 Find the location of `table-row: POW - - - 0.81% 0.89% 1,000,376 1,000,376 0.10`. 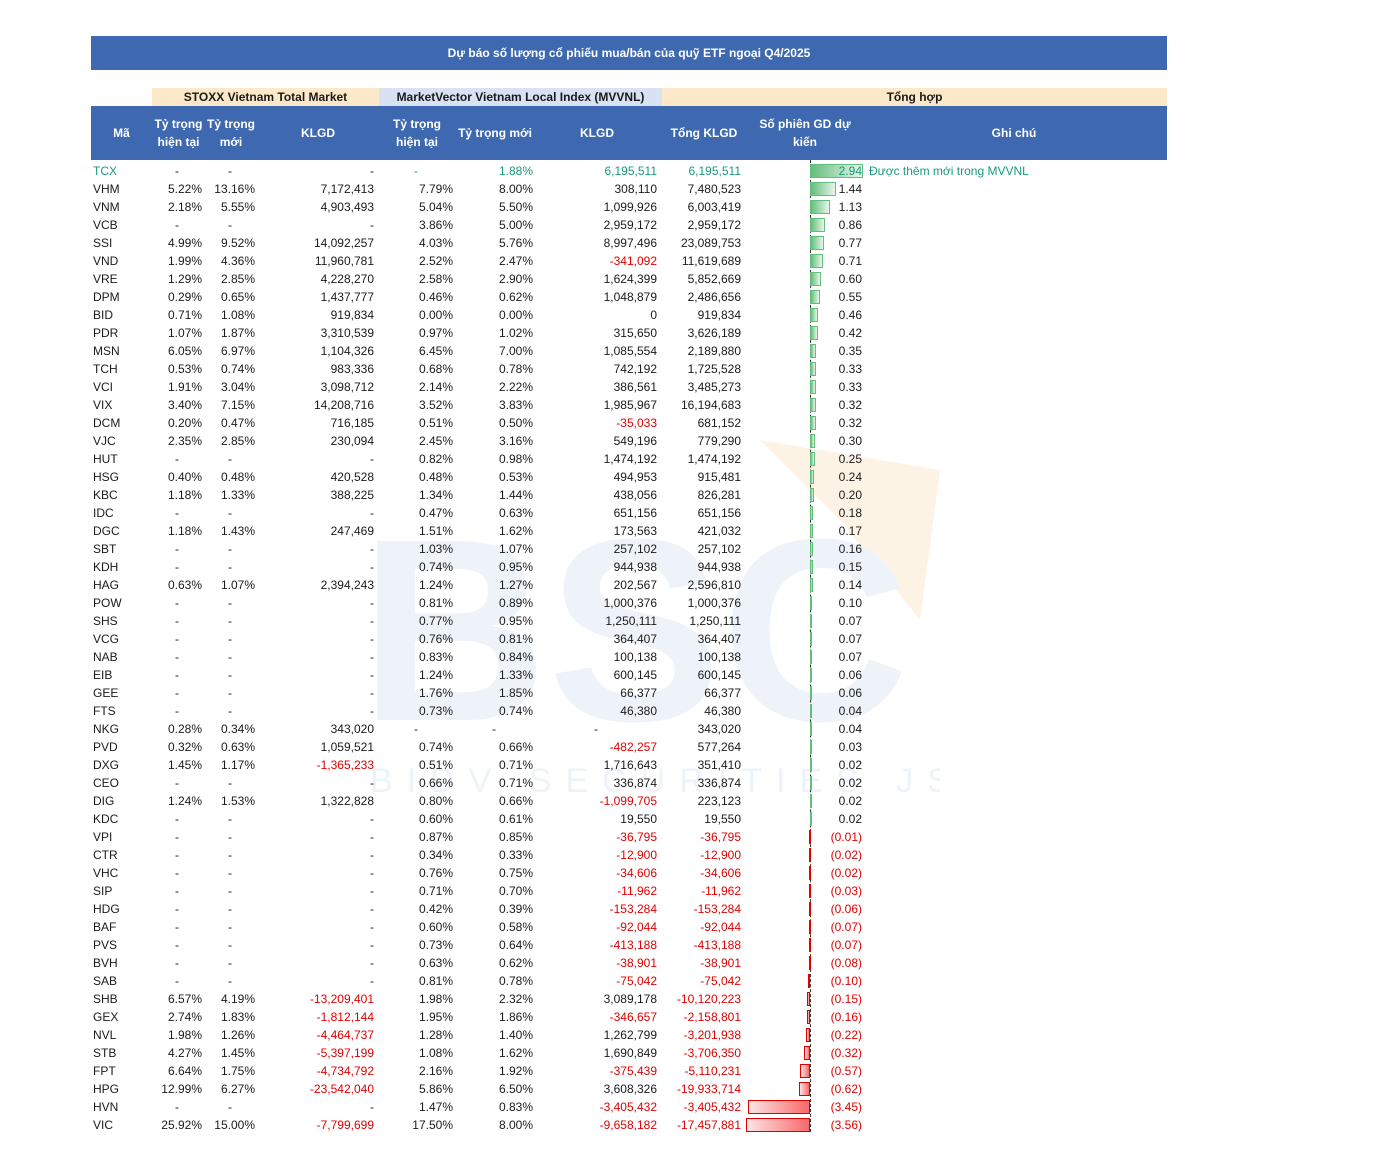

table-row: POW - - - 0.81% 0.89% 1,000,376 1,000,376 0.10 is located at coordinates (629, 603).